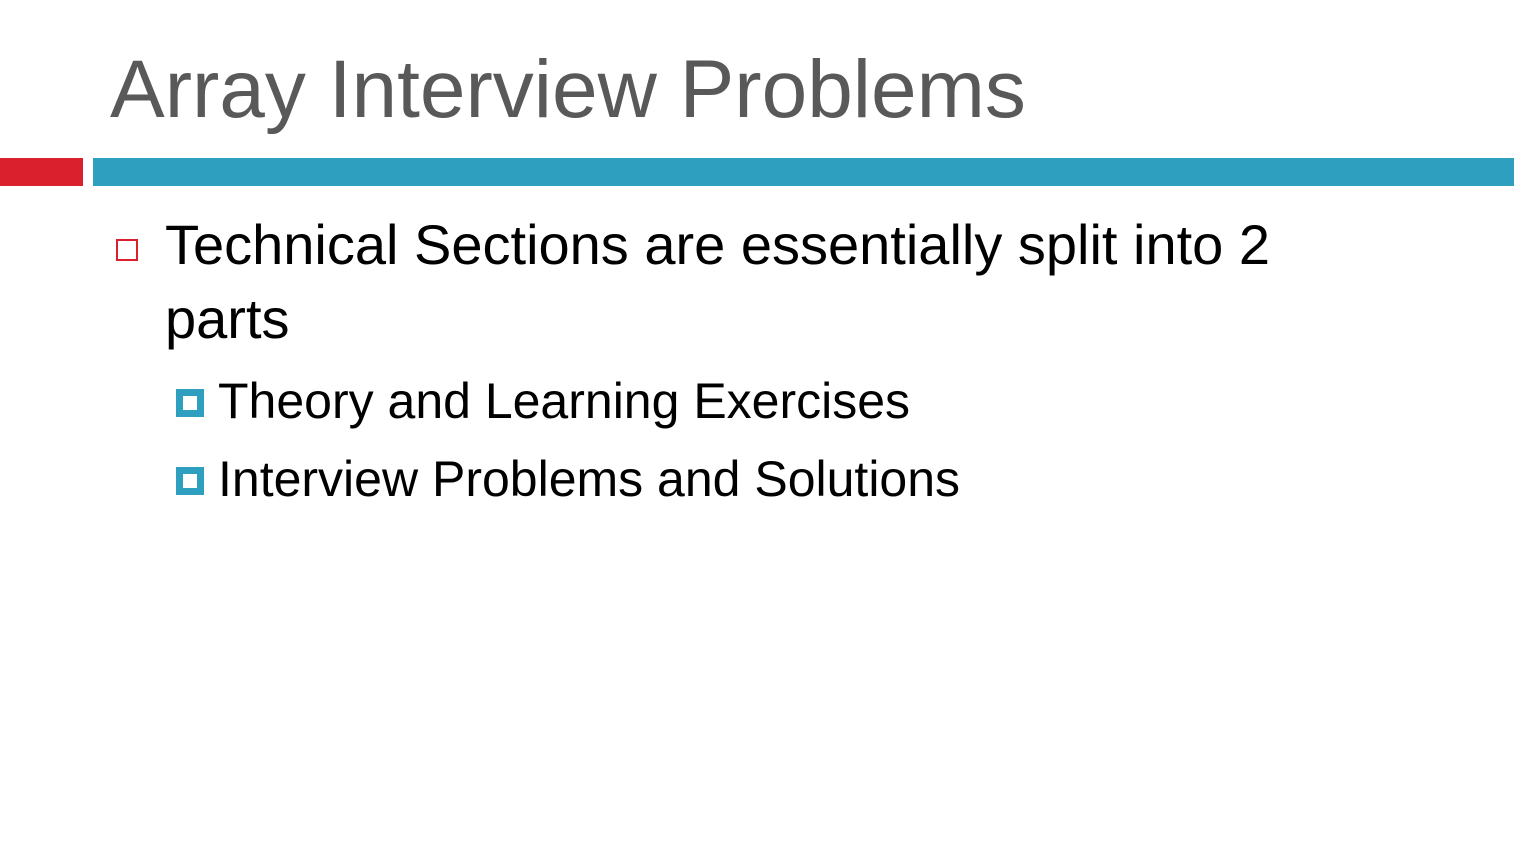 The image size is (1514, 847). I want to click on title-accent-blue-bar, so click(803, 172).